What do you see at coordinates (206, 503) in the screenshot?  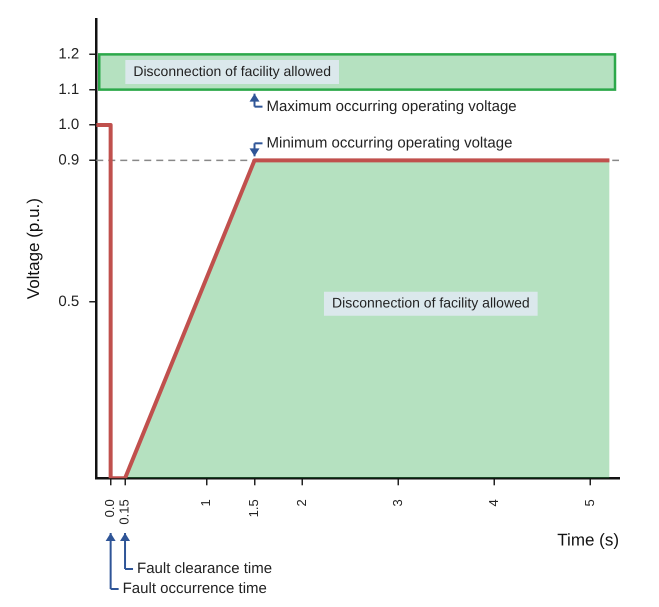 I see `x-tick-label: 1` at bounding box center [206, 503].